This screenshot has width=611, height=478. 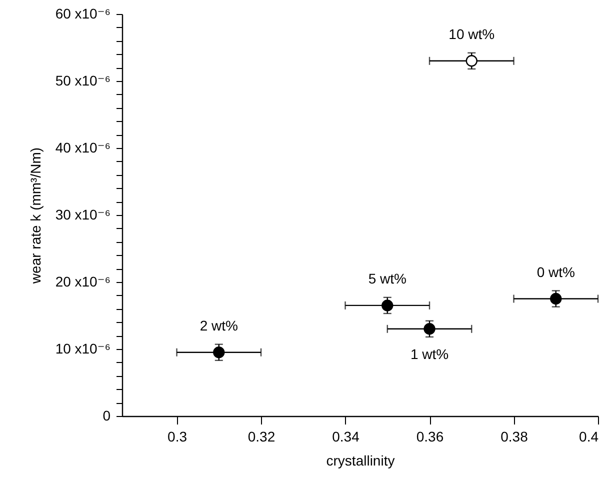 What do you see at coordinates (82, 80) in the screenshot?
I see `y-tick-label: 50 x10⁻⁶` at bounding box center [82, 80].